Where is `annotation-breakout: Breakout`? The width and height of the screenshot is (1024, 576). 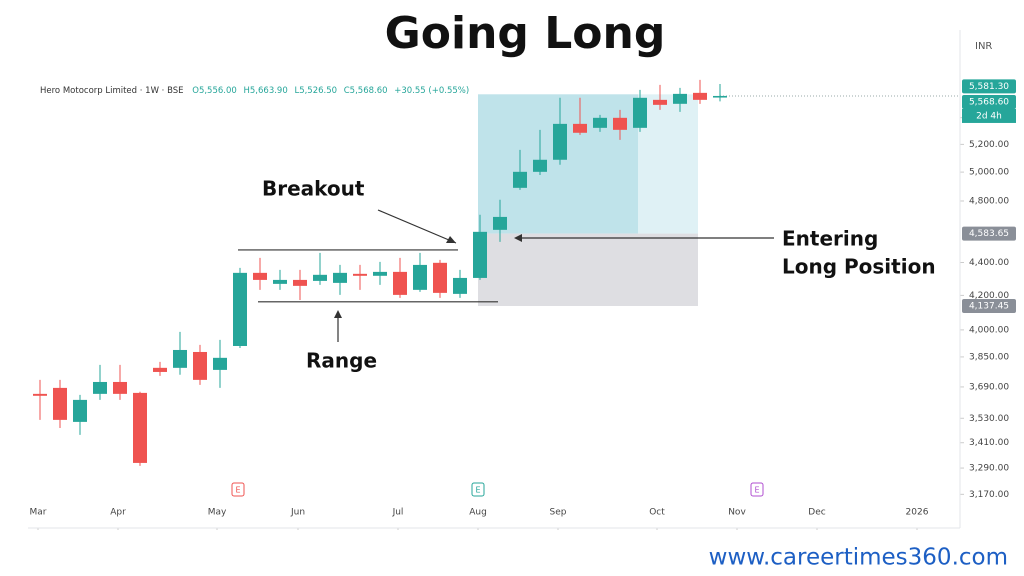 annotation-breakout: Breakout is located at coordinates (313, 189).